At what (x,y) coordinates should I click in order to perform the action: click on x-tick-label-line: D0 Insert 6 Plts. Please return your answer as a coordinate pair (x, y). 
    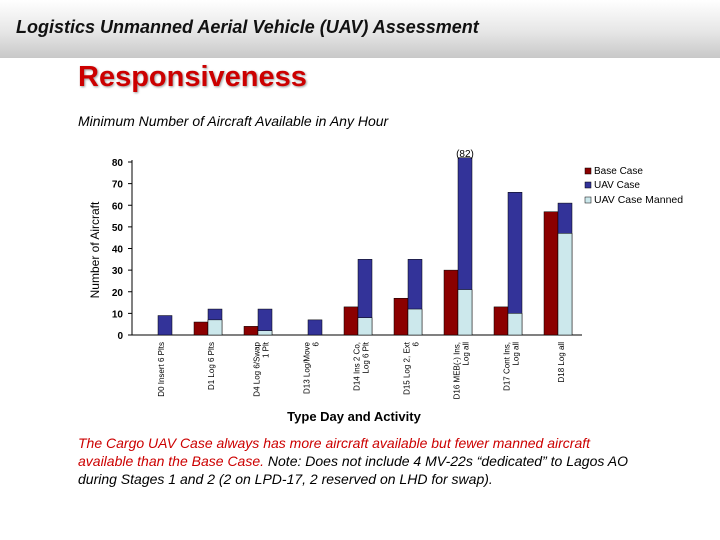
    Looking at the image, I should click on (161, 369).